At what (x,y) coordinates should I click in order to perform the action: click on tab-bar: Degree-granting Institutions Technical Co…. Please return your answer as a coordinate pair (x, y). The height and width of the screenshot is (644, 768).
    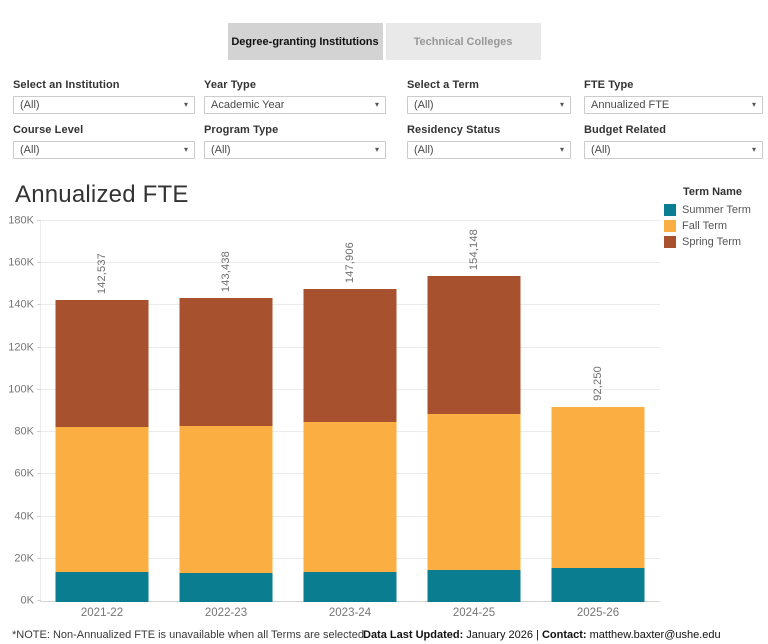
    Looking at the image, I should click on (384, 41).